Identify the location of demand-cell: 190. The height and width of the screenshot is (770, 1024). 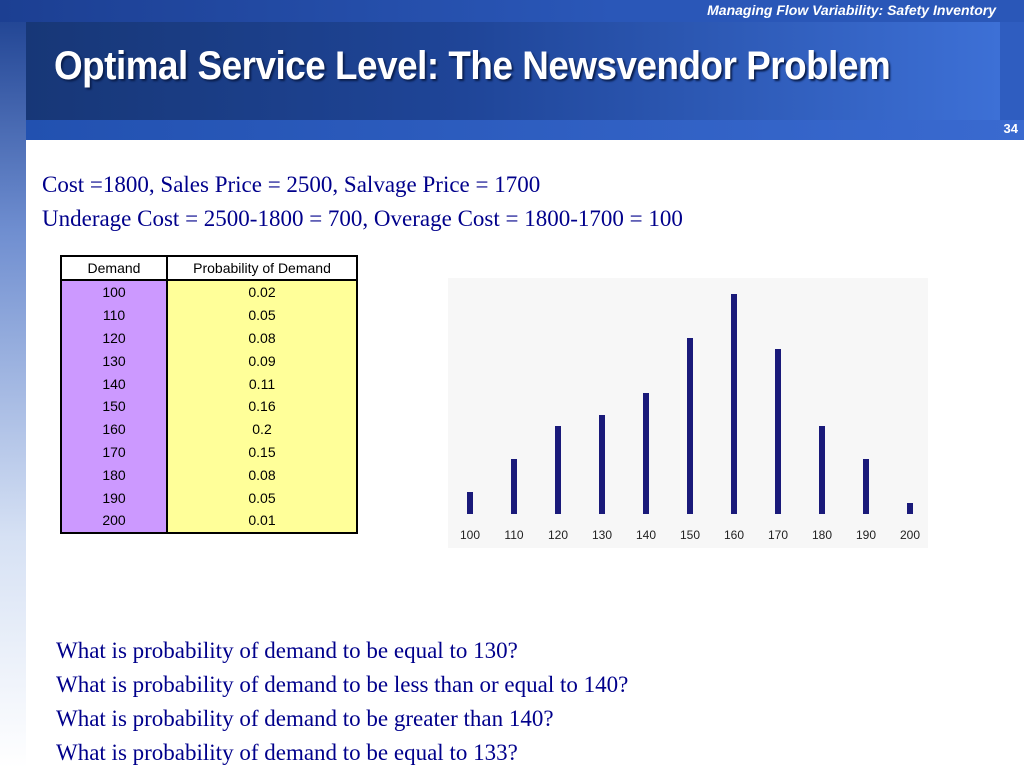
(114, 497).